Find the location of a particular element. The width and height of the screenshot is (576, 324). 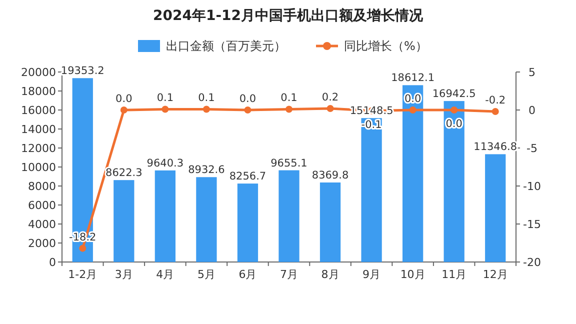

x-tick-label: 5月 is located at coordinates (206, 274).